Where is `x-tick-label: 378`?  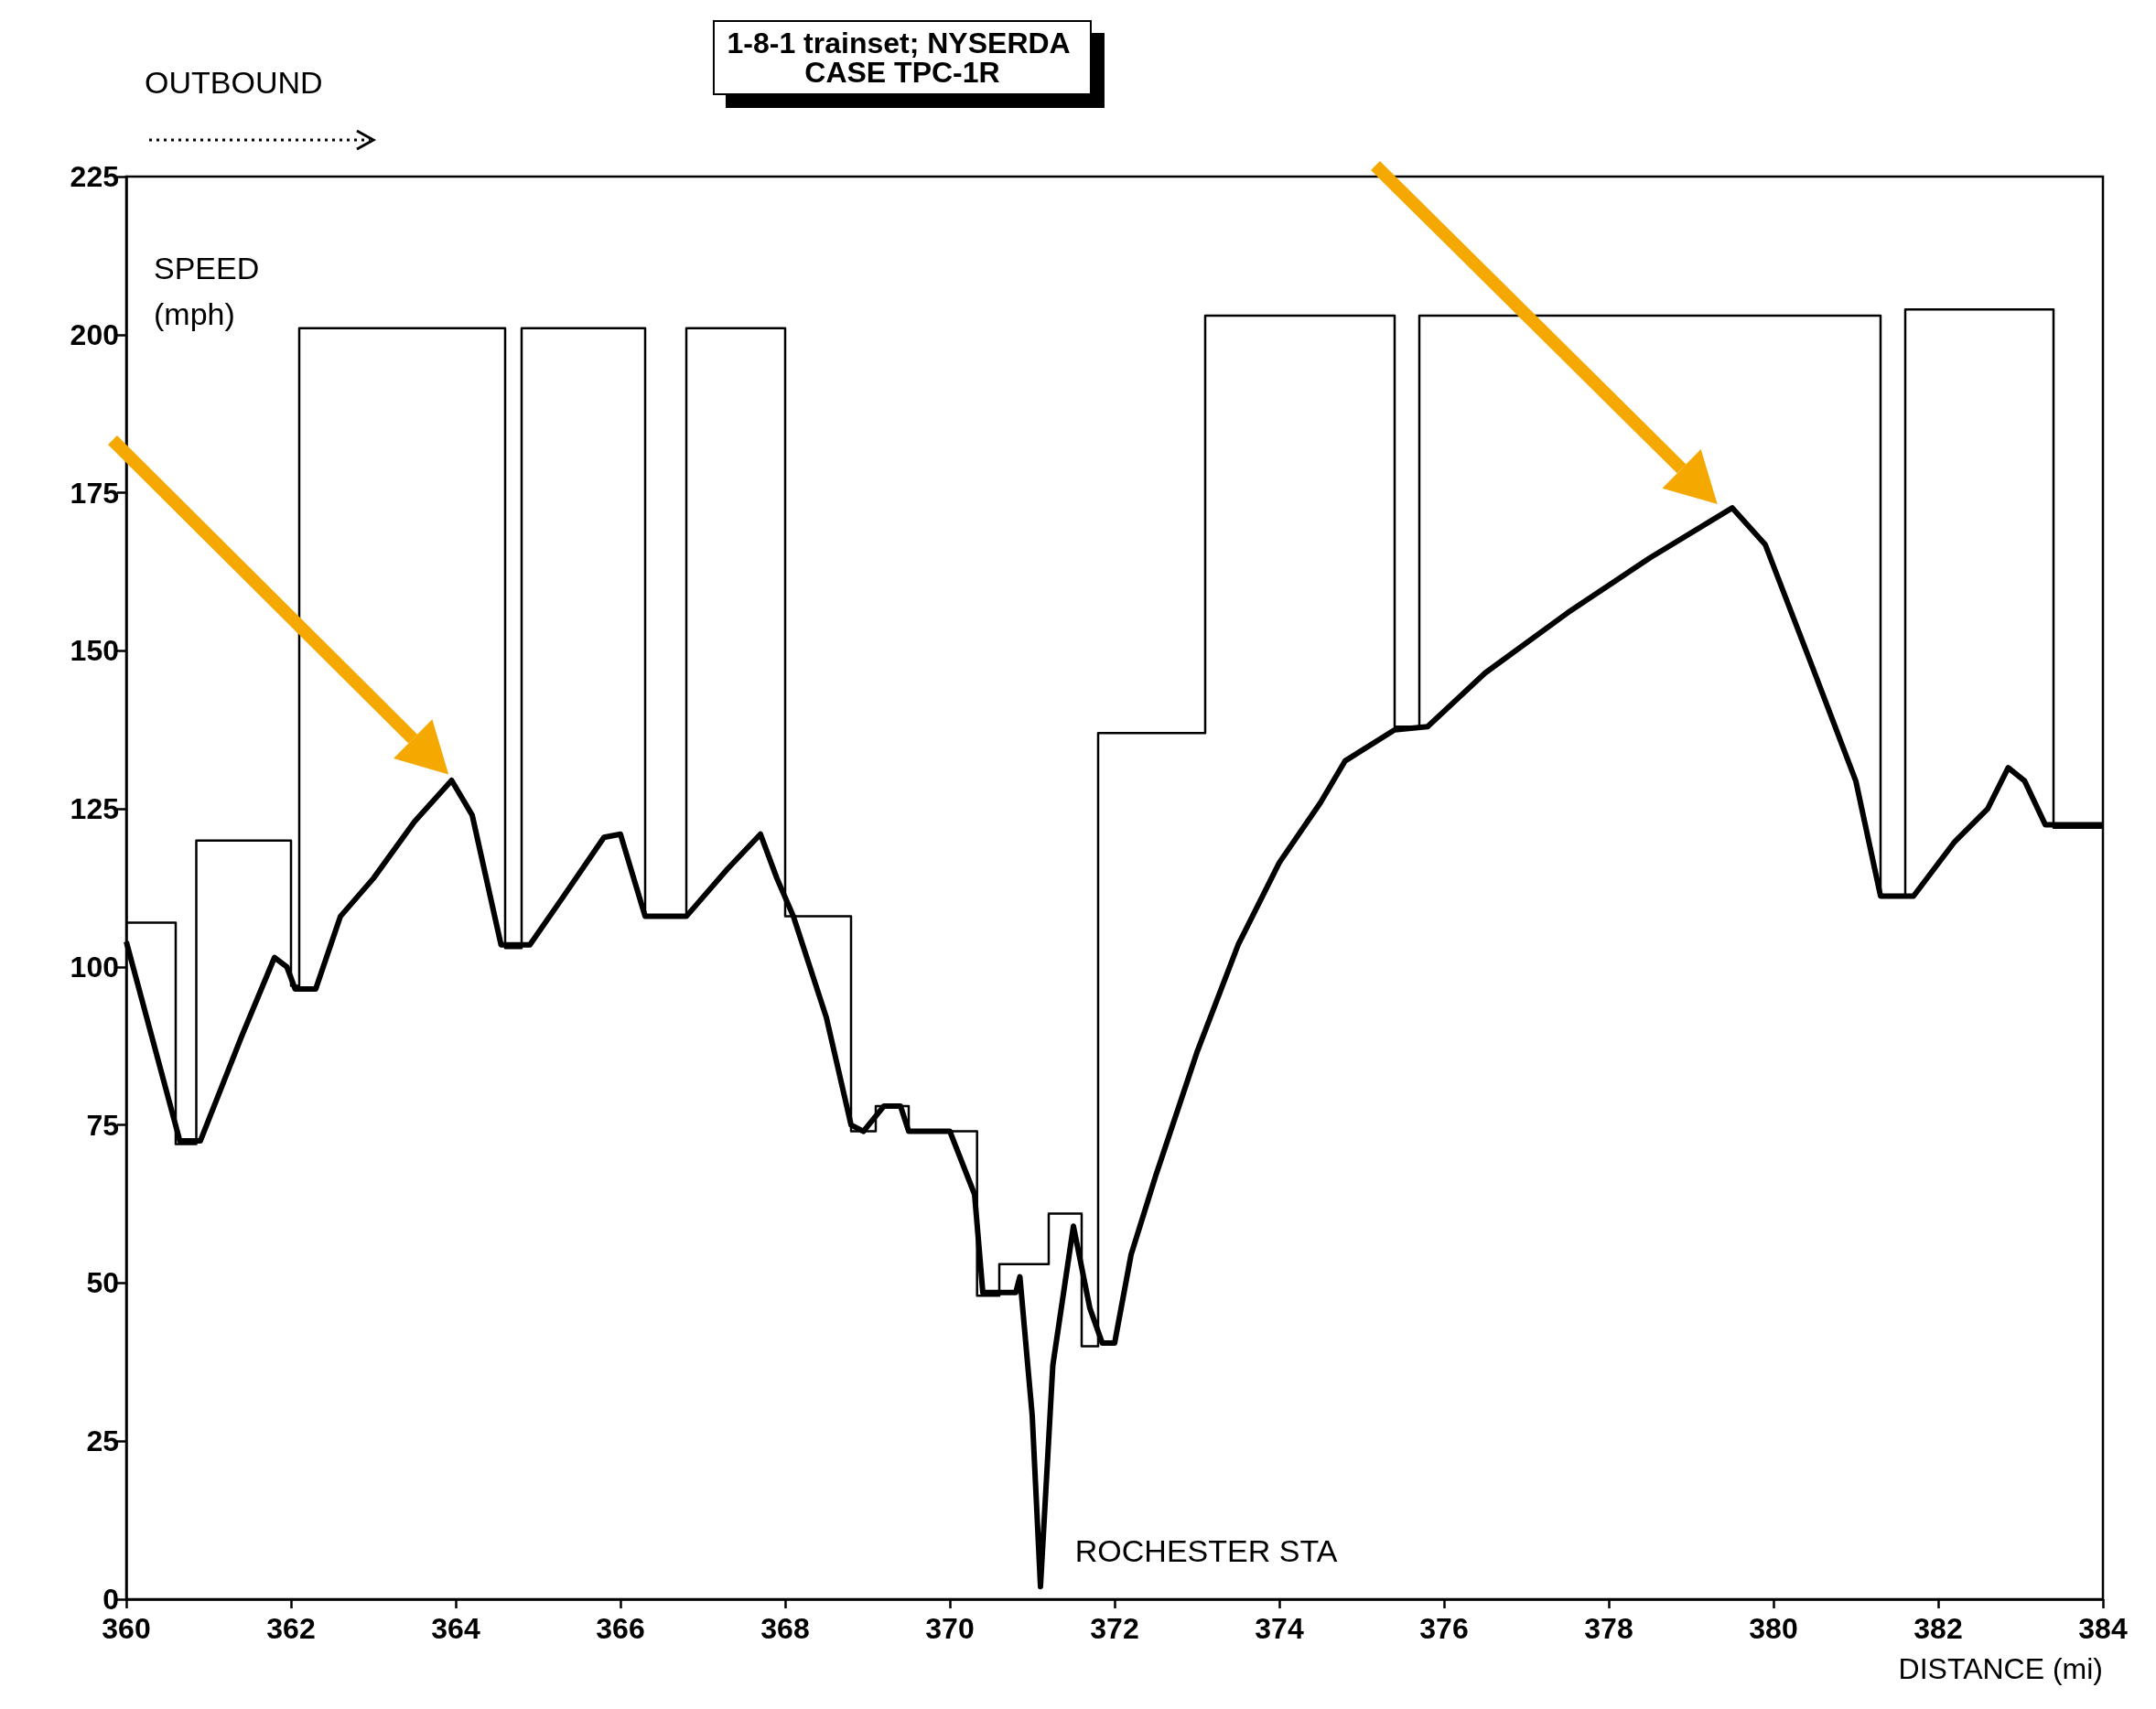 x-tick-label: 378 is located at coordinates (1608, 1628).